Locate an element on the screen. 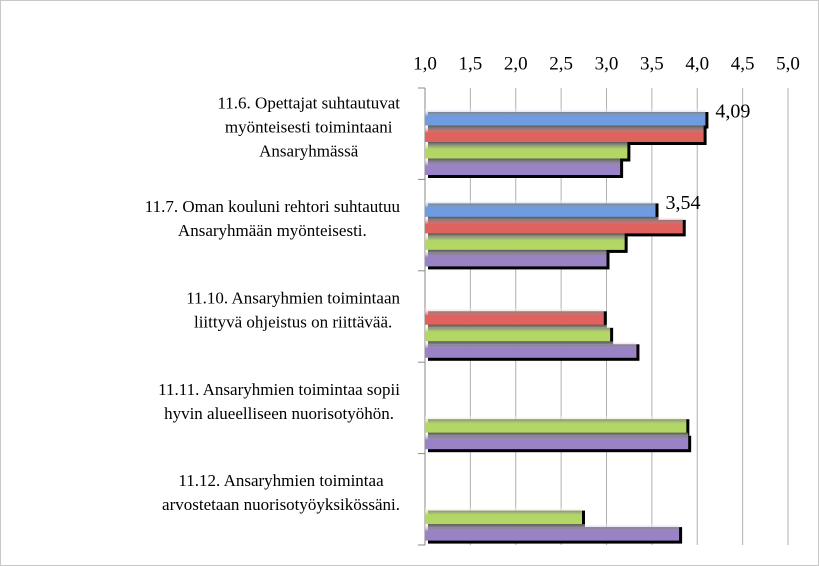 This screenshot has height=566, width=819. y-tick-label: 11.6. Opettajat suhtautuvat is located at coordinates (308, 103).